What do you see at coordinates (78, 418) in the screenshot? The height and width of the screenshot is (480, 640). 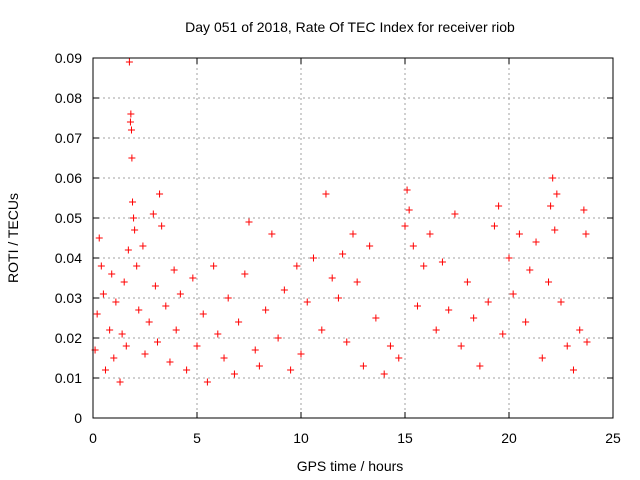 I see `y-tick-label: 0` at bounding box center [78, 418].